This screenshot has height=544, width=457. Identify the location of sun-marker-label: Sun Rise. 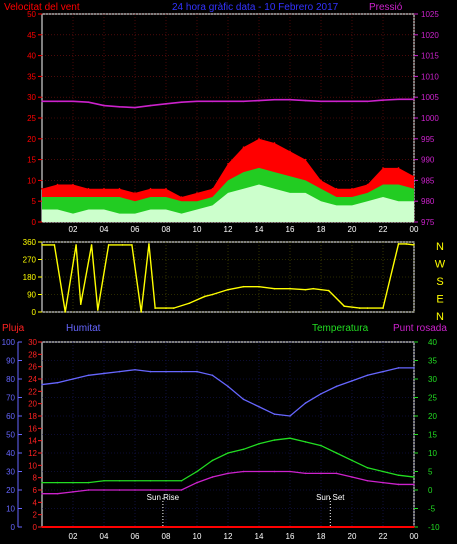
(163, 497).